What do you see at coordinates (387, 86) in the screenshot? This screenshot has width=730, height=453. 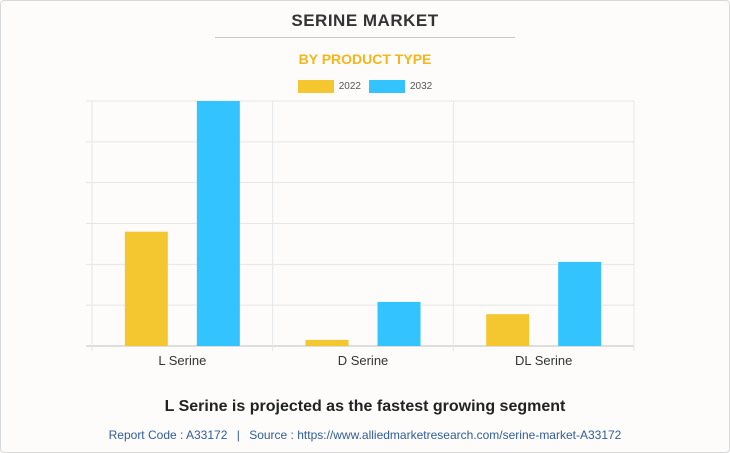 I see `legend-swatch-2032` at bounding box center [387, 86].